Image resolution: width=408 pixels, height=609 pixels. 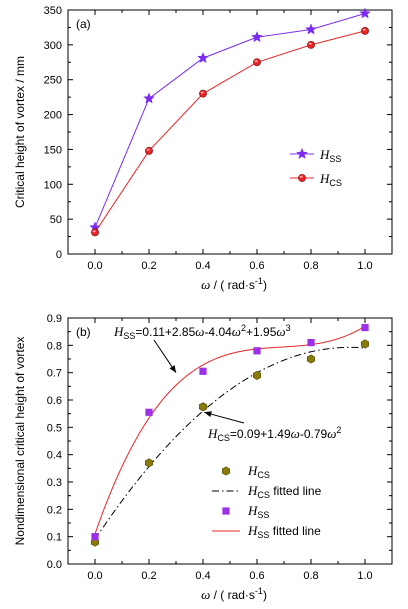 What do you see at coordinates (54, 374) in the screenshot?
I see `y-tick-label: 0.7` at bounding box center [54, 374].